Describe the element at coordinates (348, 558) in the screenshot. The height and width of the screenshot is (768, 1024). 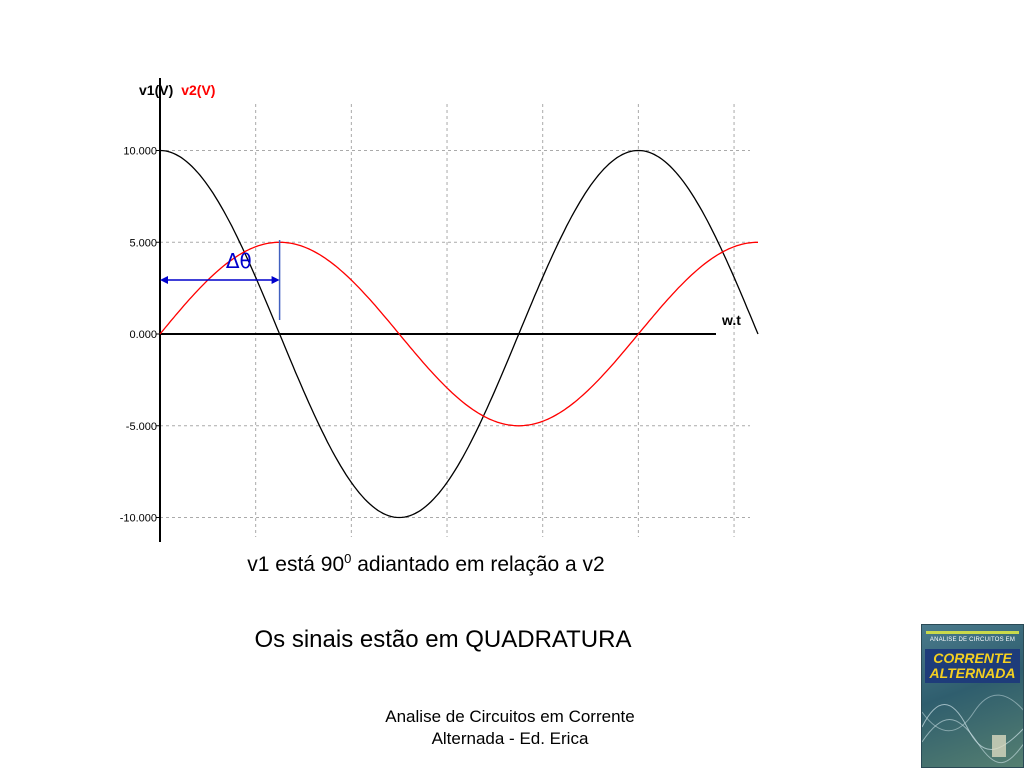
I see `degree-superscript: 0` at that location.